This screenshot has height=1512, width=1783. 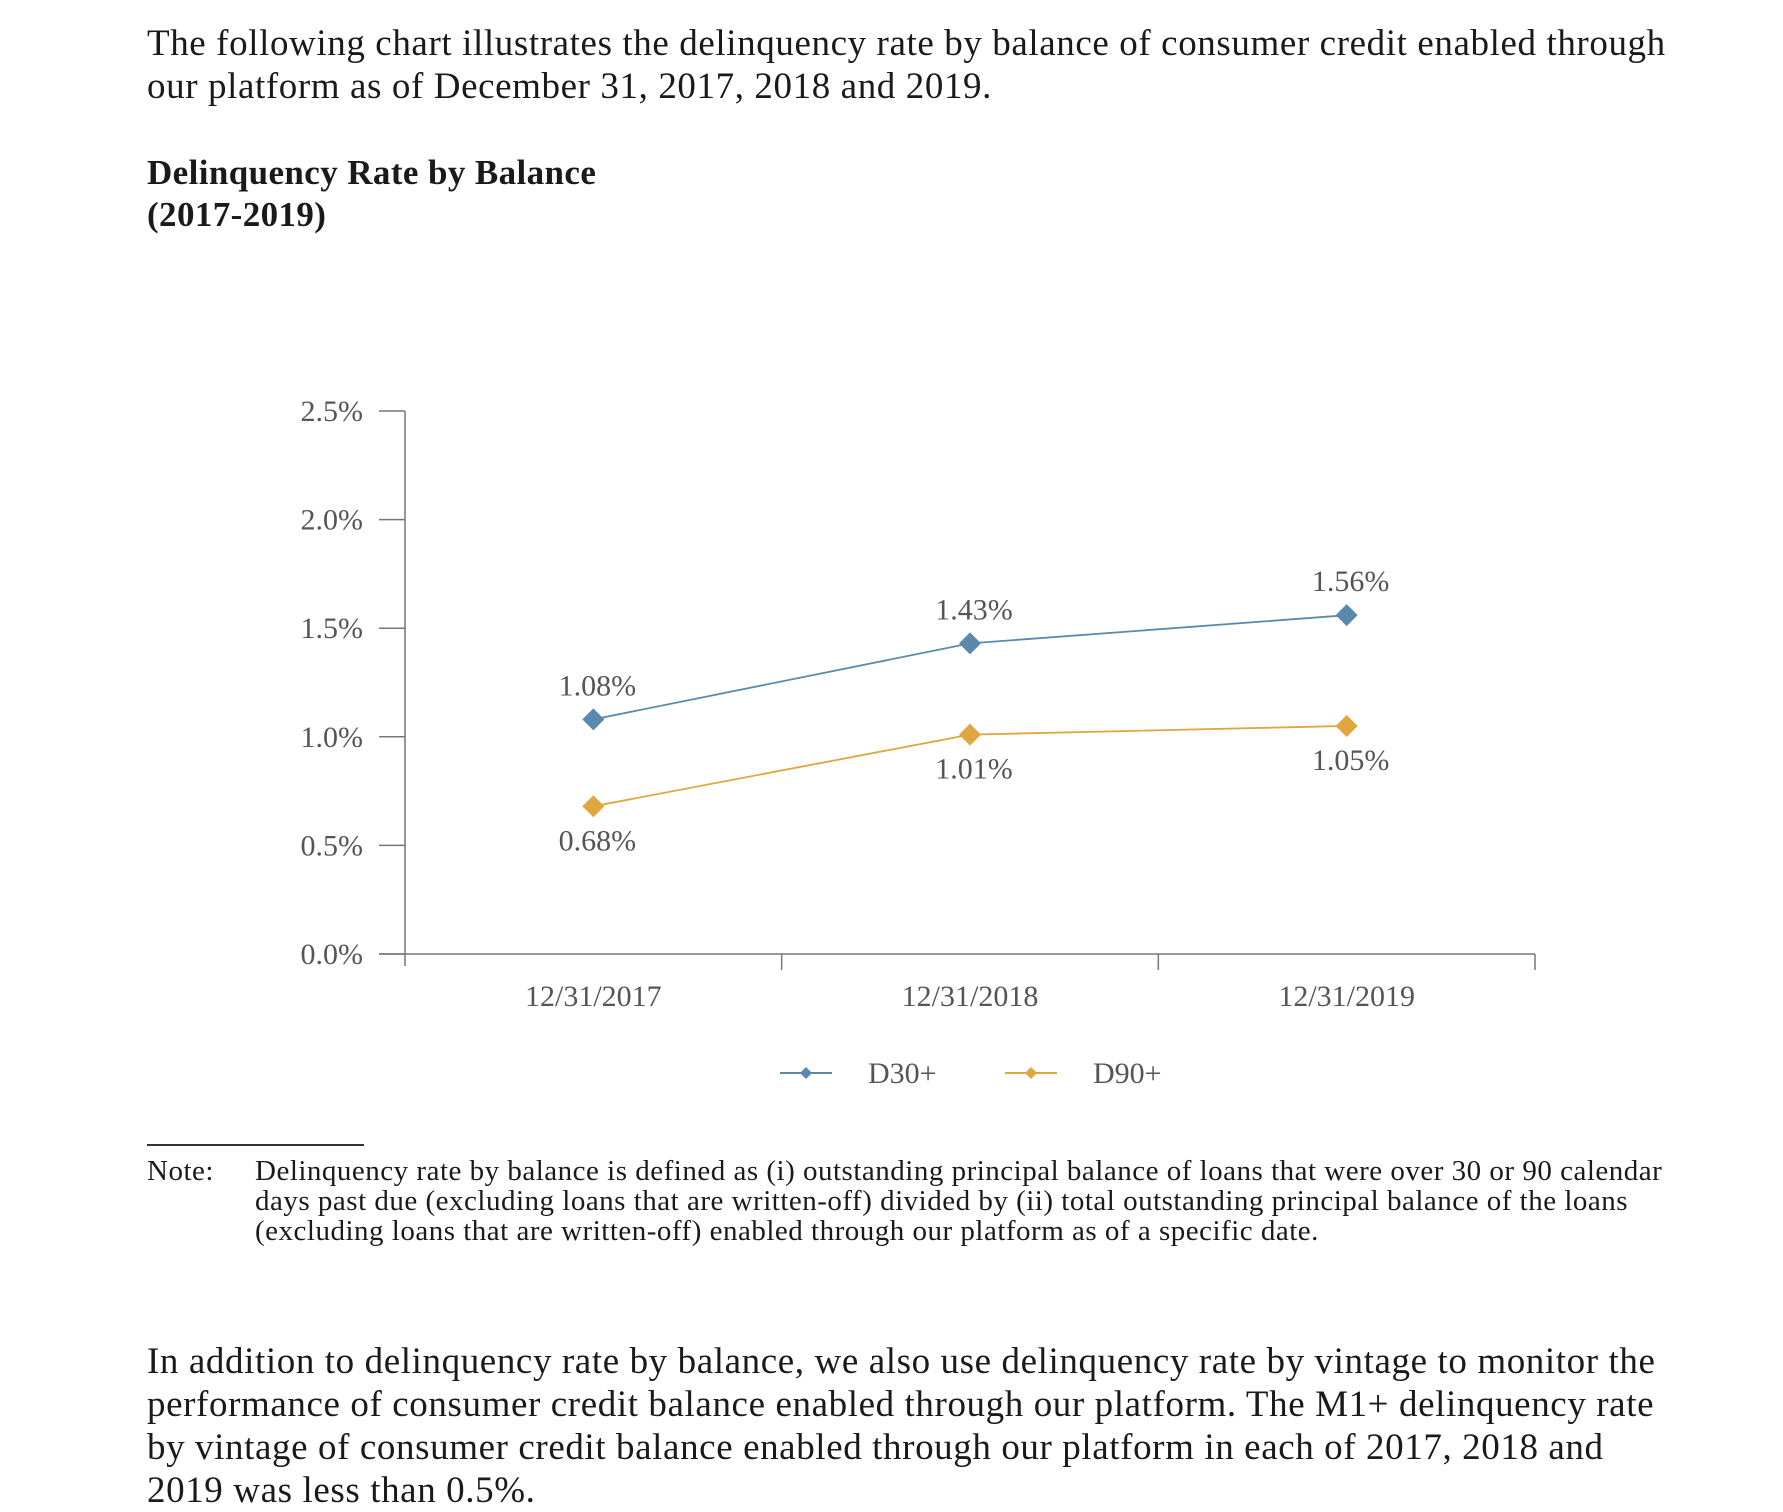 I want to click on y-tick-label: 1.0%, so click(x=332, y=737).